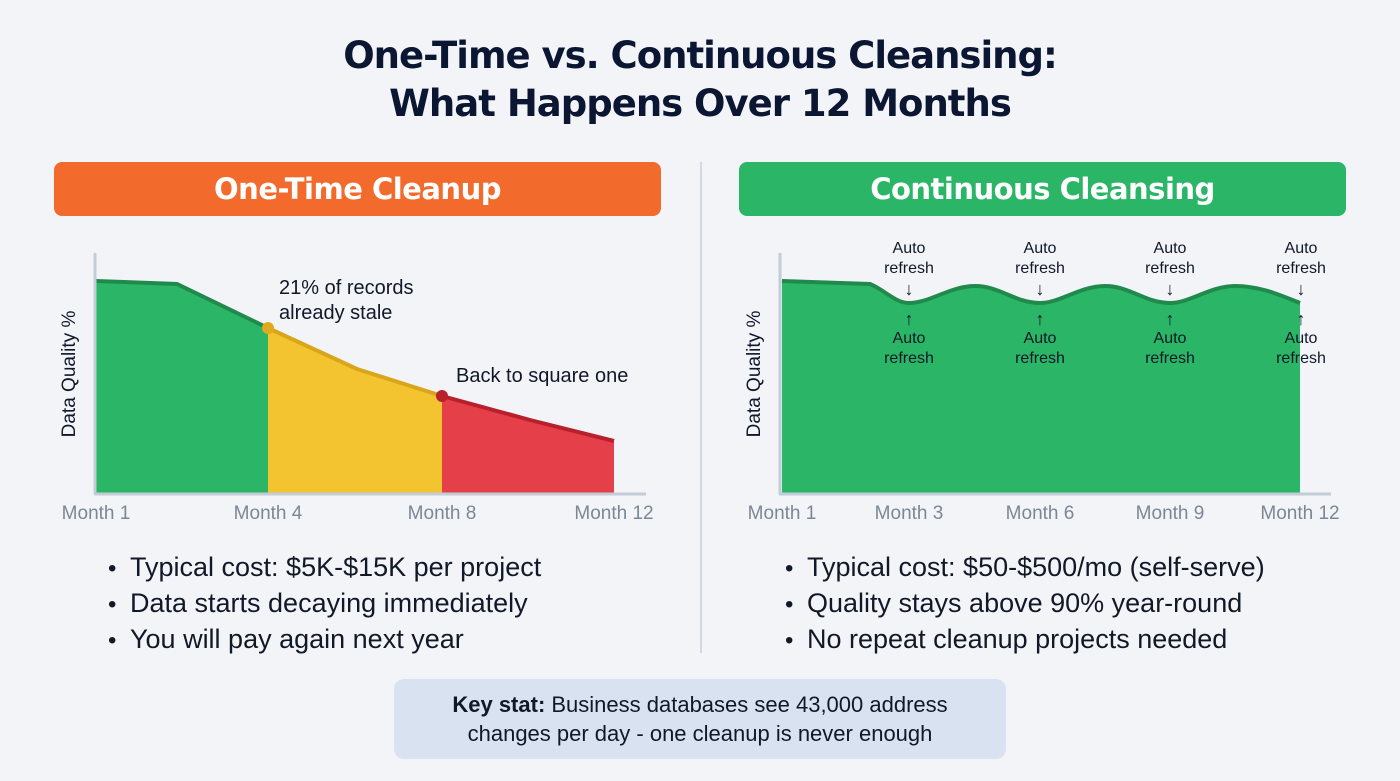  Describe the element at coordinates (1042, 189) in the screenshot. I see `continuous-cleansing-header: Continuous Cleansing` at that location.